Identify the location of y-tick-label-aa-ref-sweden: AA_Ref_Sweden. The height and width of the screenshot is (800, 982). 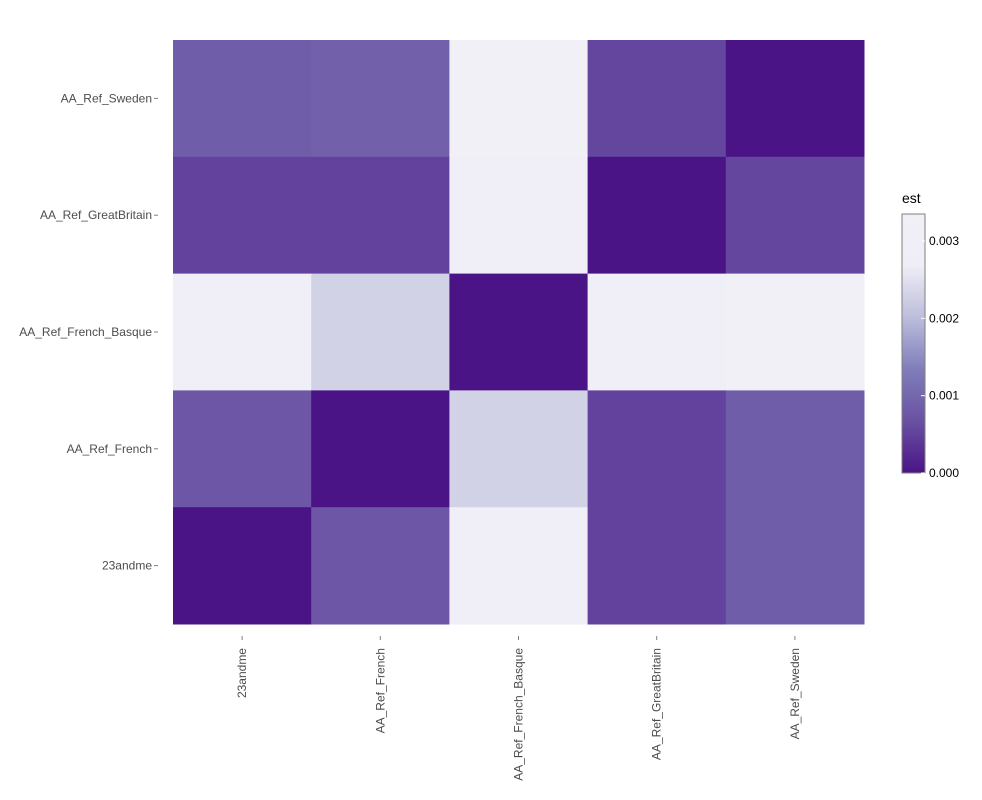
(106, 98).